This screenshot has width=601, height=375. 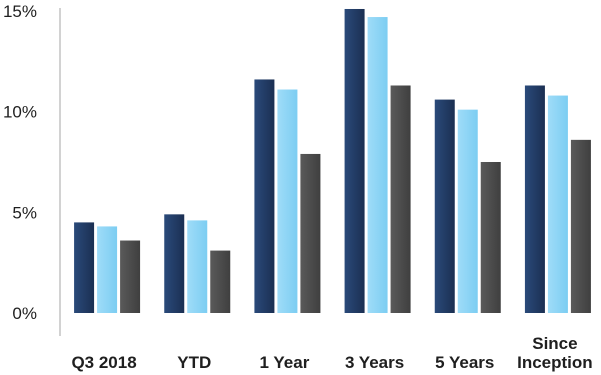 What do you see at coordinates (24, 212) in the screenshot?
I see `y-tick-label: 5%` at bounding box center [24, 212].